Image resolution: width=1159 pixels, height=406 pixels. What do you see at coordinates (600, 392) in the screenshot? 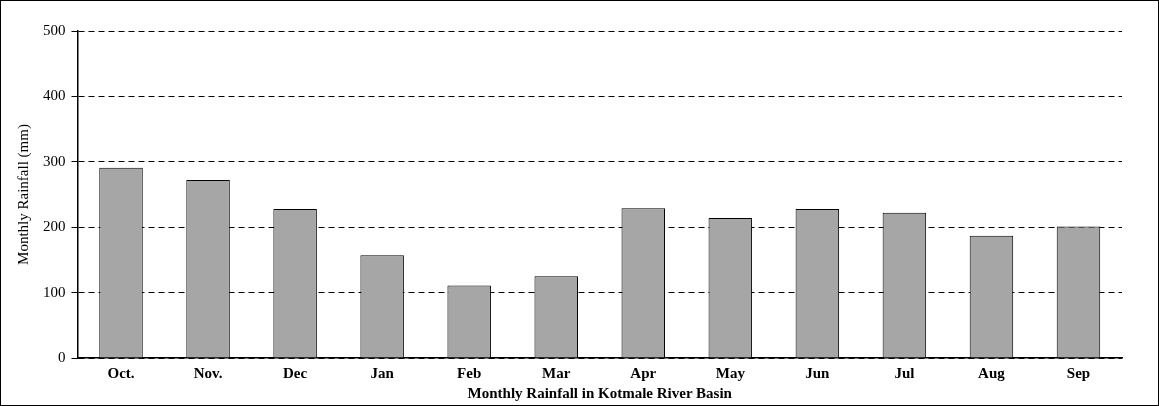
I see `x-axis-title: Monthly Rainfall in Kotmale River Basin` at bounding box center [600, 392].